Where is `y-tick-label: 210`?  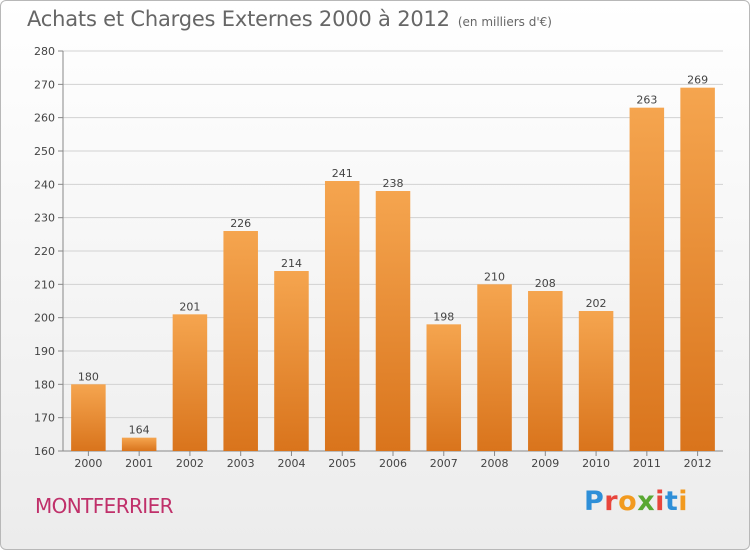 y-tick-label: 210 is located at coordinates (44, 284).